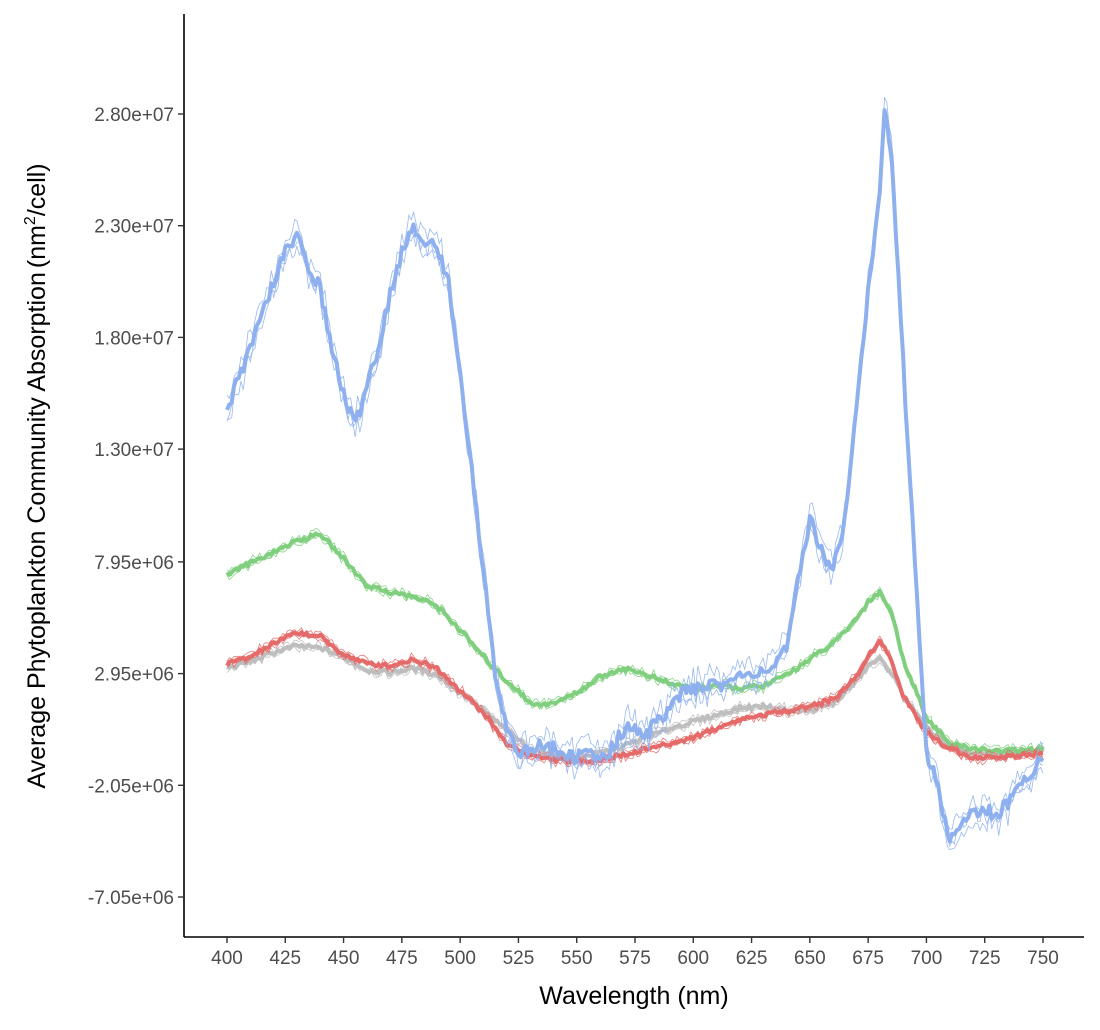  I want to click on x-tick-label: 400, so click(227, 958).